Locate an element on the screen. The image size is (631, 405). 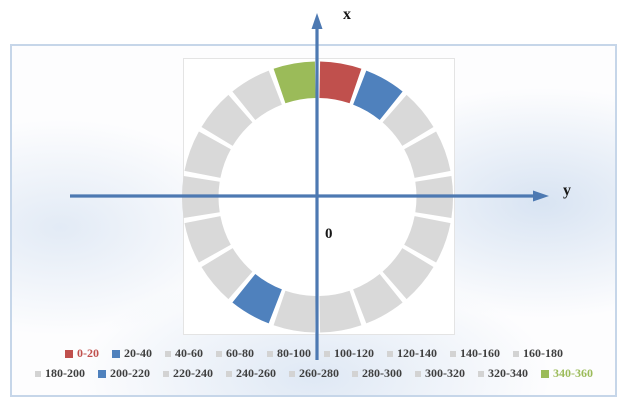
legend-label: 0-20 is located at coordinates (88, 353).